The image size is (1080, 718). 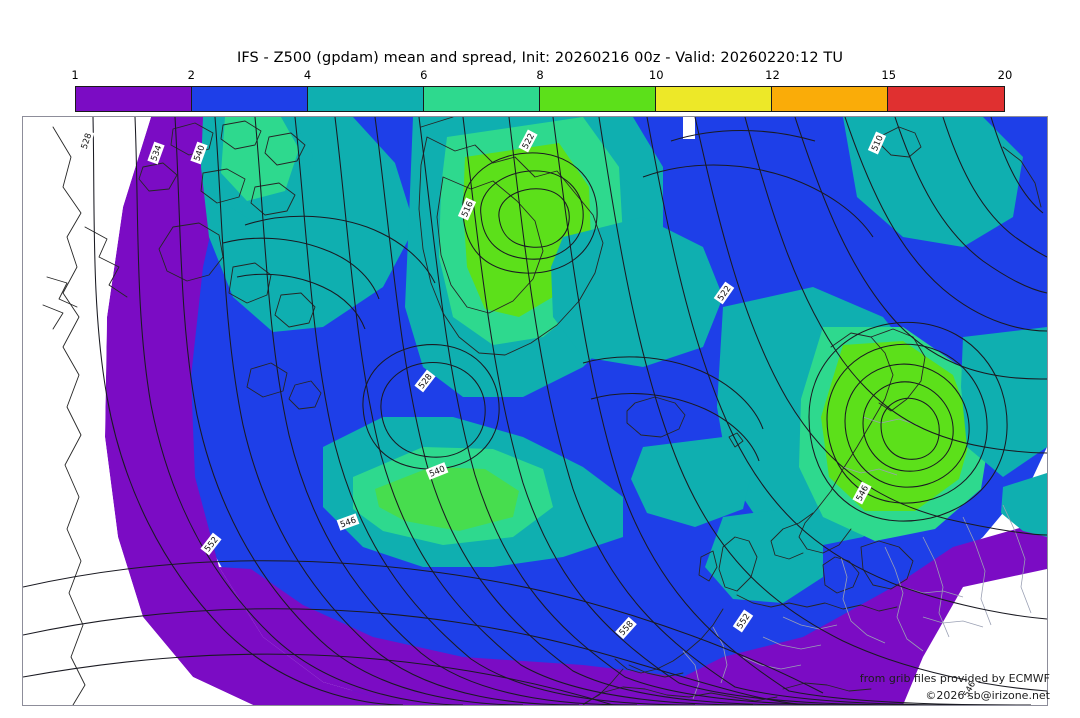 I want to click on colorbar-bands, so click(x=540, y=99).